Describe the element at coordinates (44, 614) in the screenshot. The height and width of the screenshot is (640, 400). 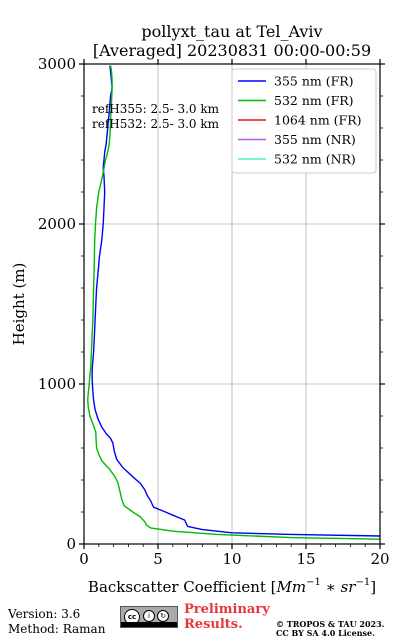
I see `version-label: Version: 3.6` at that location.